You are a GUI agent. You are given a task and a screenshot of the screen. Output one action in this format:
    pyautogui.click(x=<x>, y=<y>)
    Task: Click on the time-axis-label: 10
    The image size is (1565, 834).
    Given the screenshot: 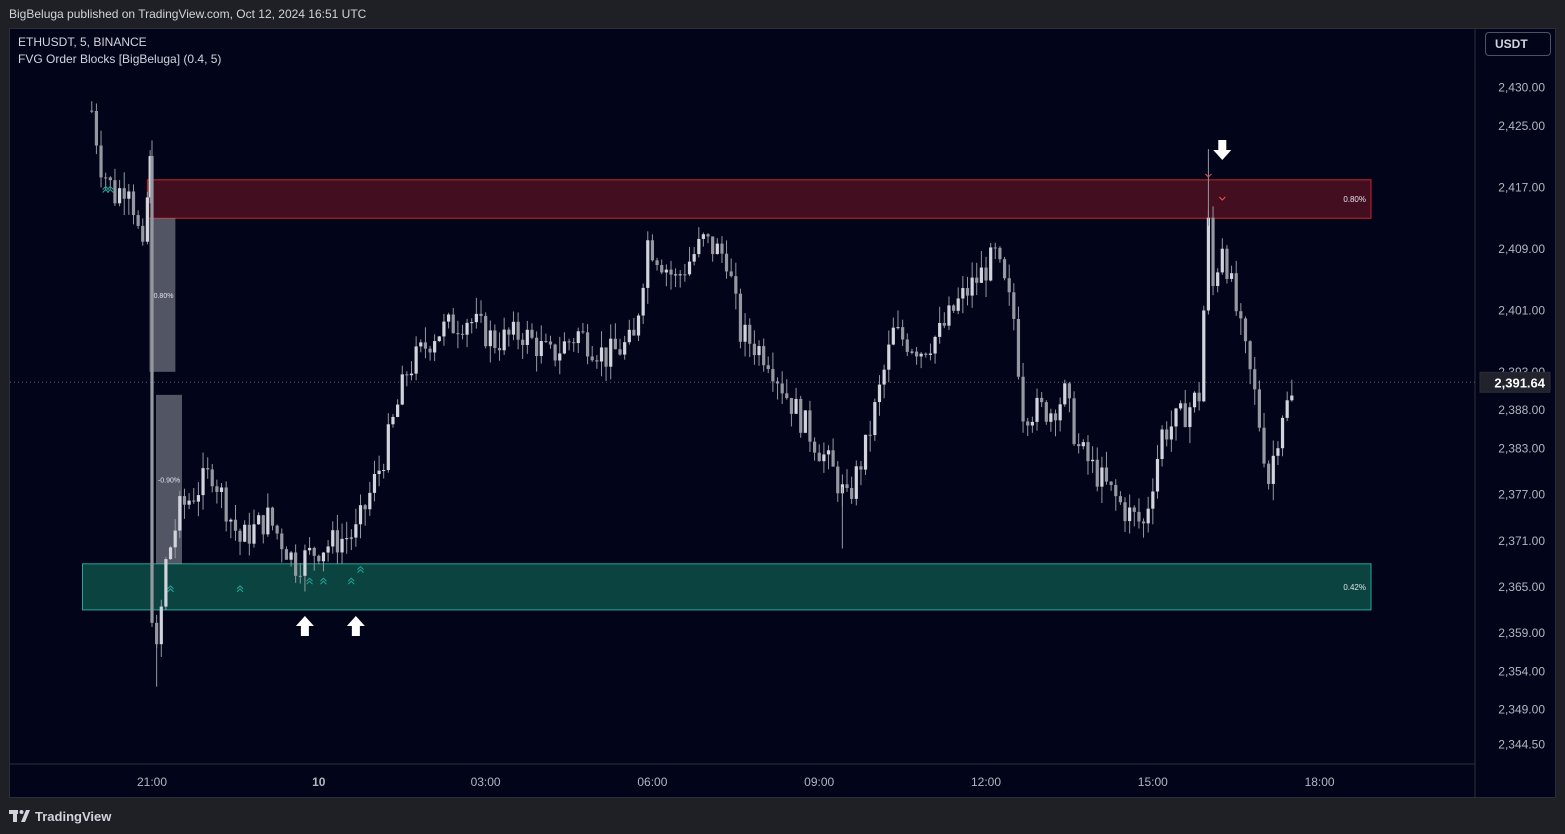 What is the action you would take?
    pyautogui.click(x=319, y=782)
    